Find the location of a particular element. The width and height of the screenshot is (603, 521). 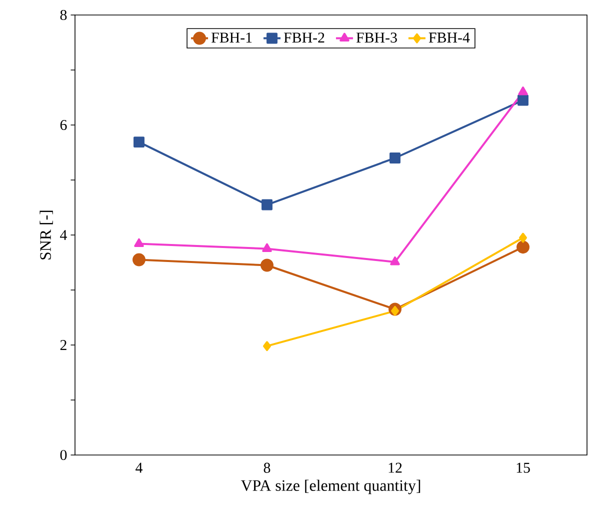

legend-label: FBH-3 is located at coordinates (376, 37).